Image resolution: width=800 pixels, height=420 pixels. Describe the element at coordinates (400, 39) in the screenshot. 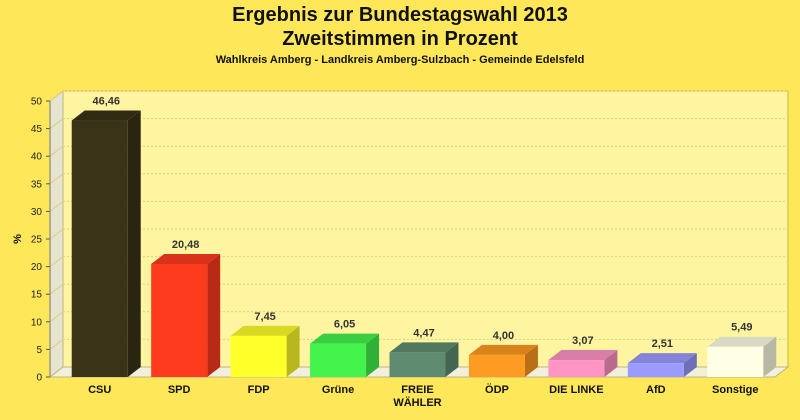

I see `chart-subtitle: Zweitstimmen in Prozent` at that location.